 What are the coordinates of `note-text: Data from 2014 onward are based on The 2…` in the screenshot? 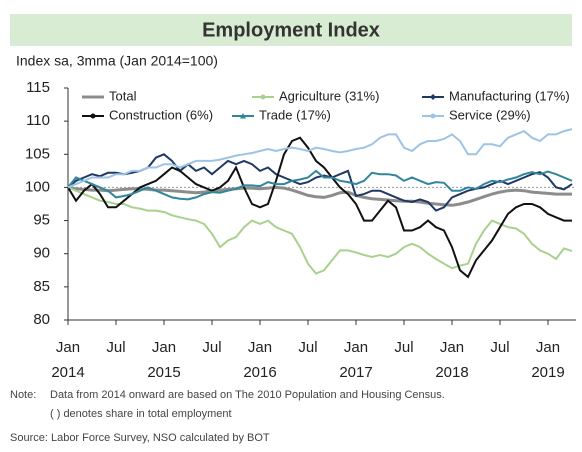 It's located at (247, 395).